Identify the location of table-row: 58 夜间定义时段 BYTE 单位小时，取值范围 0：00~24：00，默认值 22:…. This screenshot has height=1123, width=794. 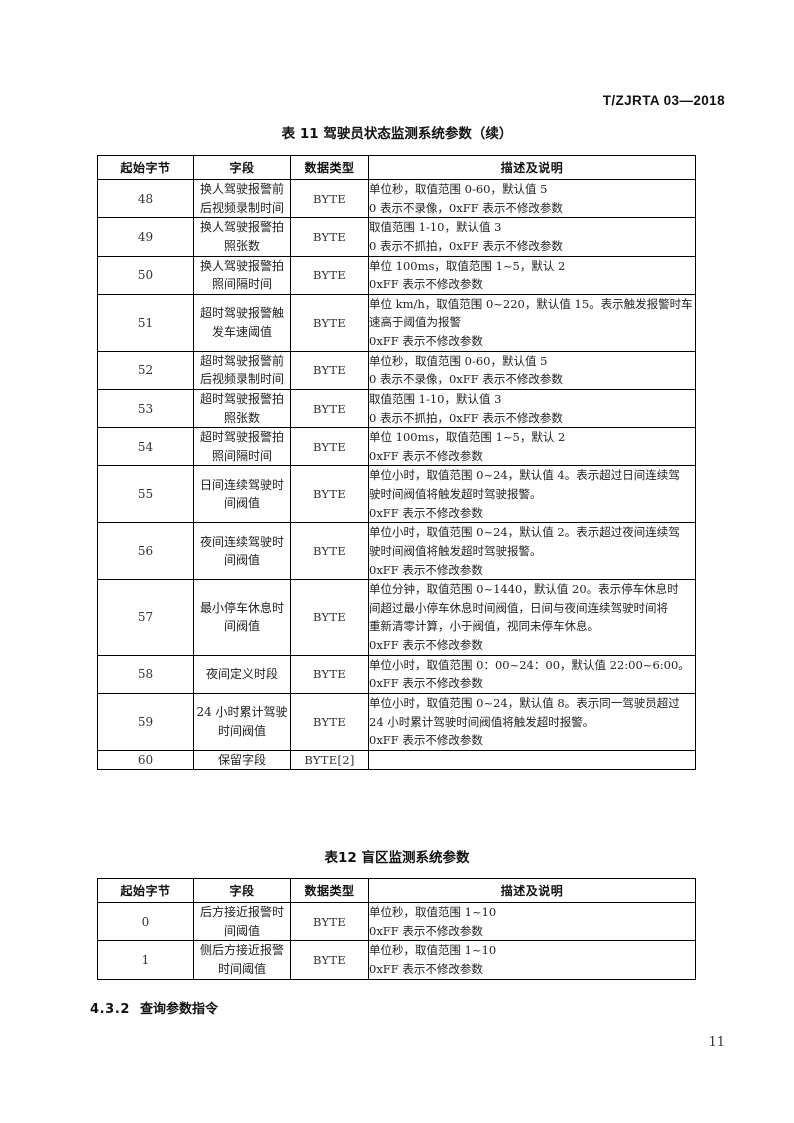
(396, 674).